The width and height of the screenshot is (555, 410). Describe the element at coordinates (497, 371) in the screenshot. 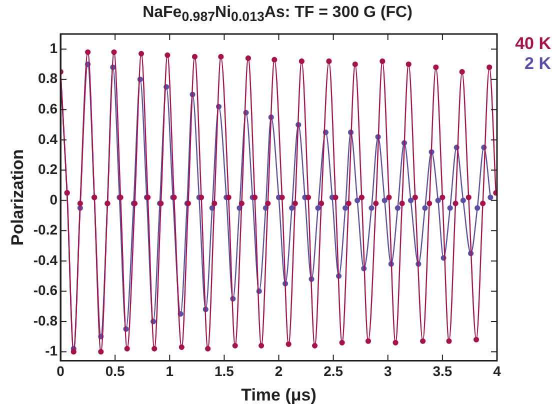

I see `x-tick-label: 4` at that location.